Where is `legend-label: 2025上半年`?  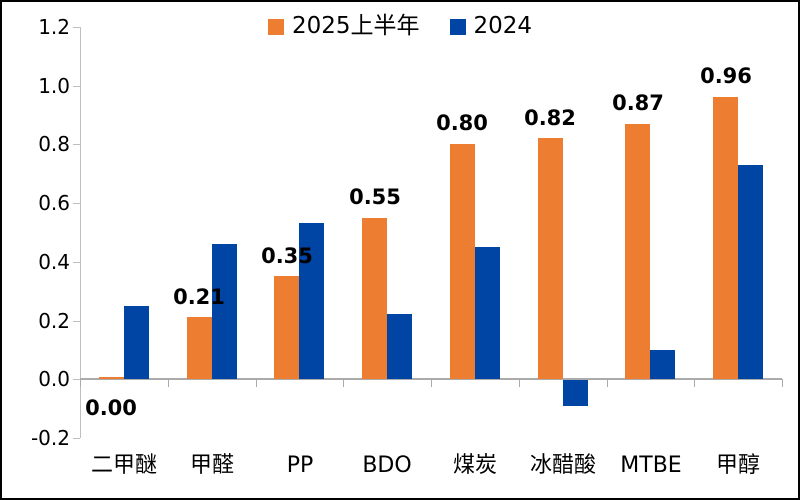 legend-label: 2025上半年 is located at coordinates (355, 26).